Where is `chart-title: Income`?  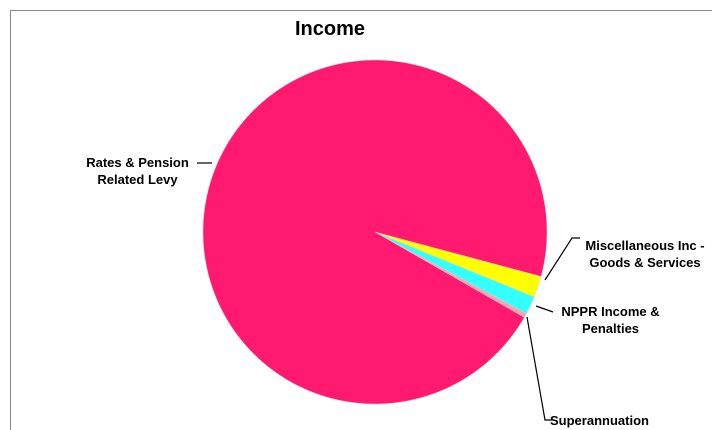
chart-title: Income is located at coordinates (330, 29).